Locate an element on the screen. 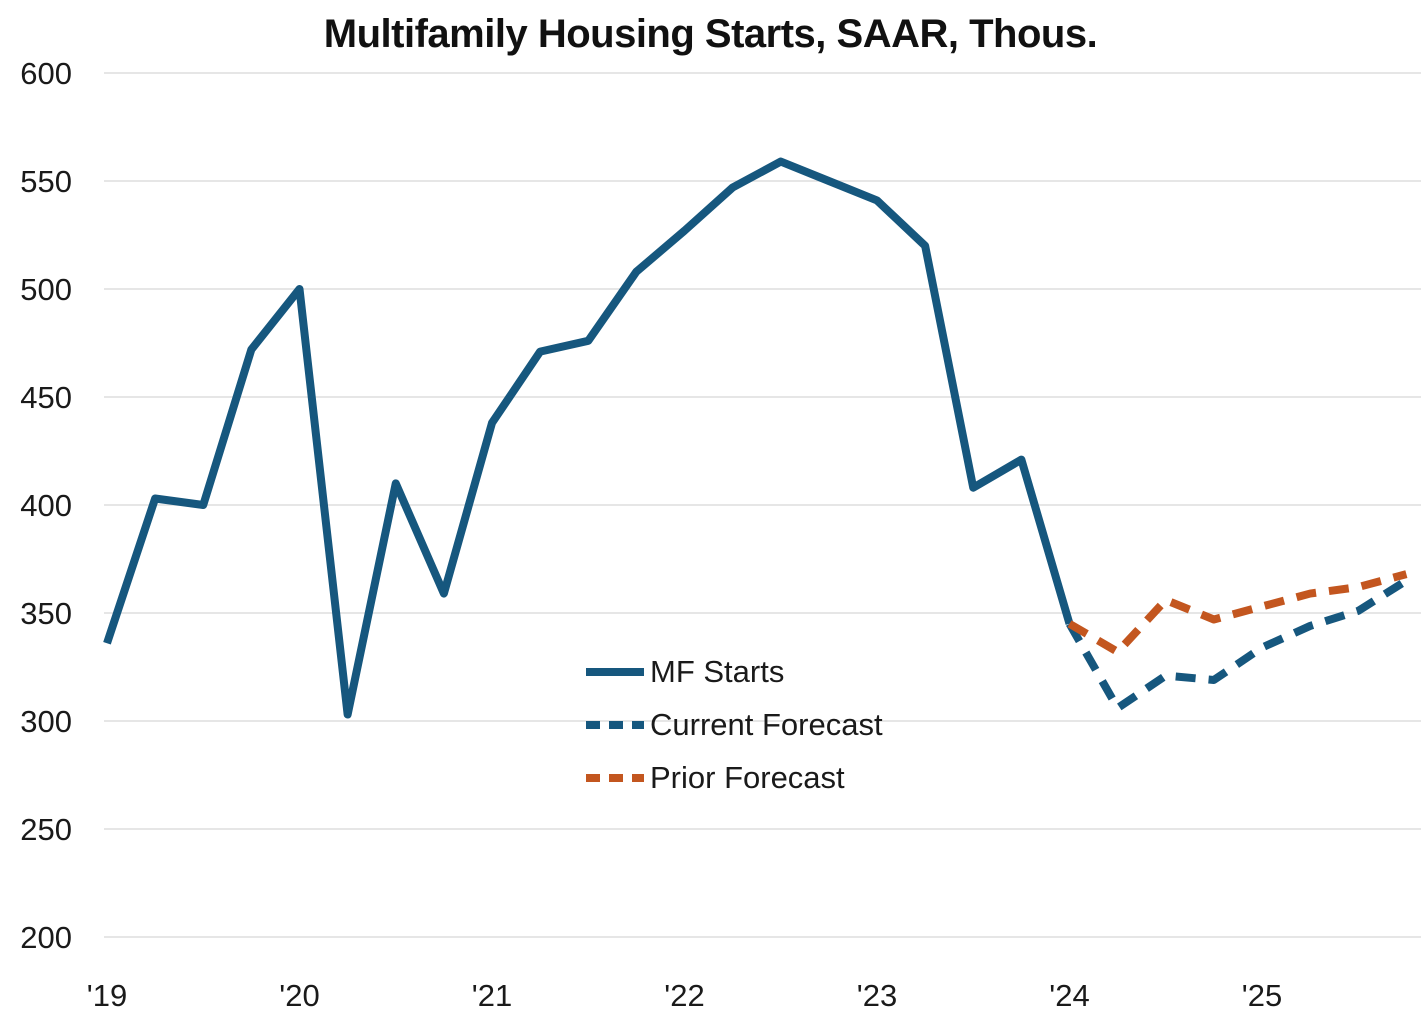 This screenshot has width=1421, height=1030. legend-item-mf-starts: MF Starts is located at coordinates (733, 671).